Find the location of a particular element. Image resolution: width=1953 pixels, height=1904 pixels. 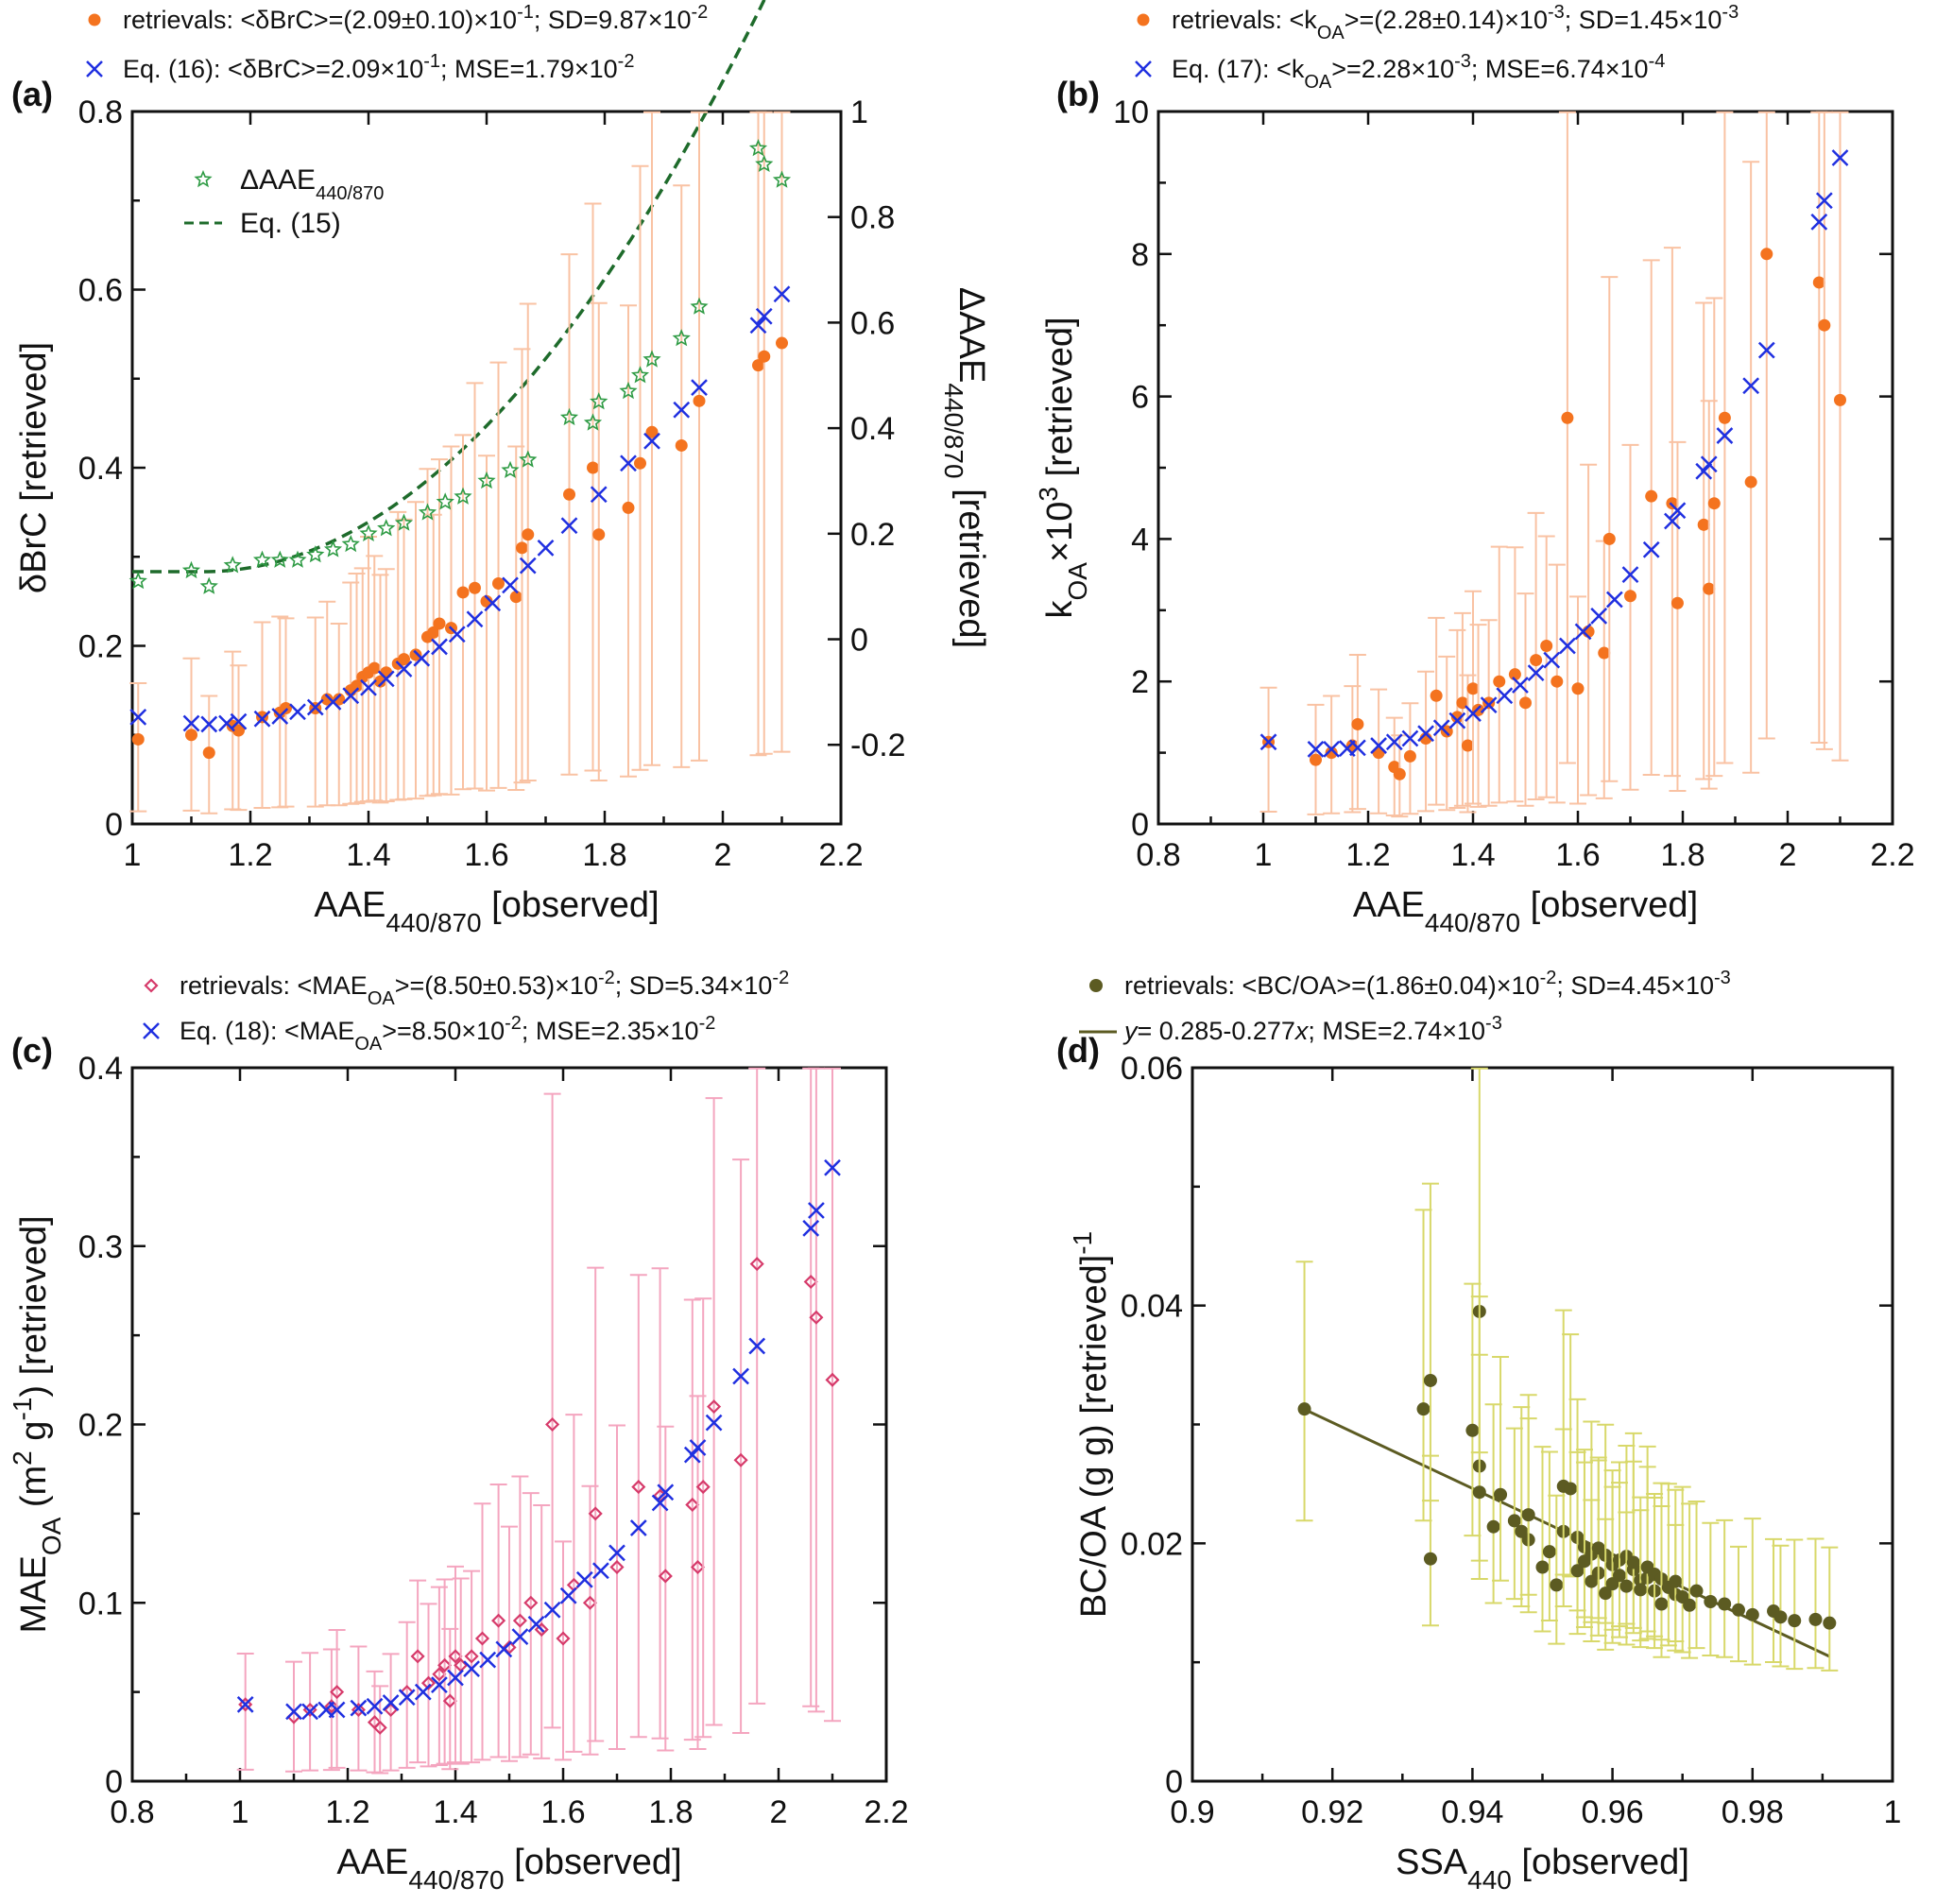

y2-tick-label: 0 is located at coordinates (859, 641).